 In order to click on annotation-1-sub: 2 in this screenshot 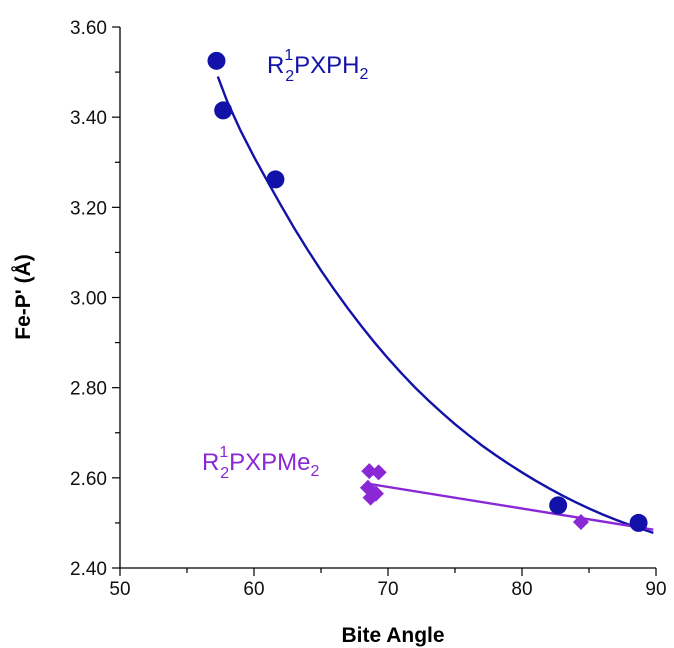, I will do `click(289, 76)`.